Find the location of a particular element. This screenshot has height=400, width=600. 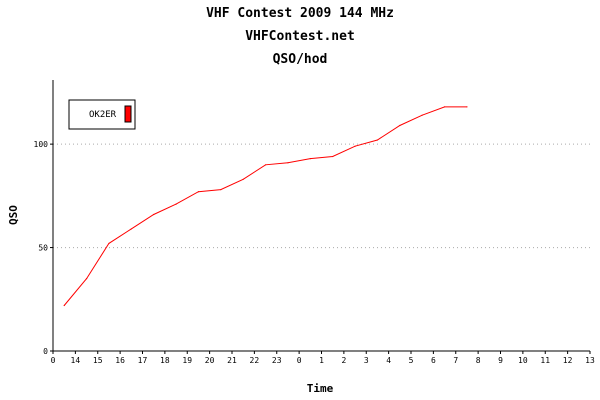

legend: OK2ER is located at coordinates (102, 114).